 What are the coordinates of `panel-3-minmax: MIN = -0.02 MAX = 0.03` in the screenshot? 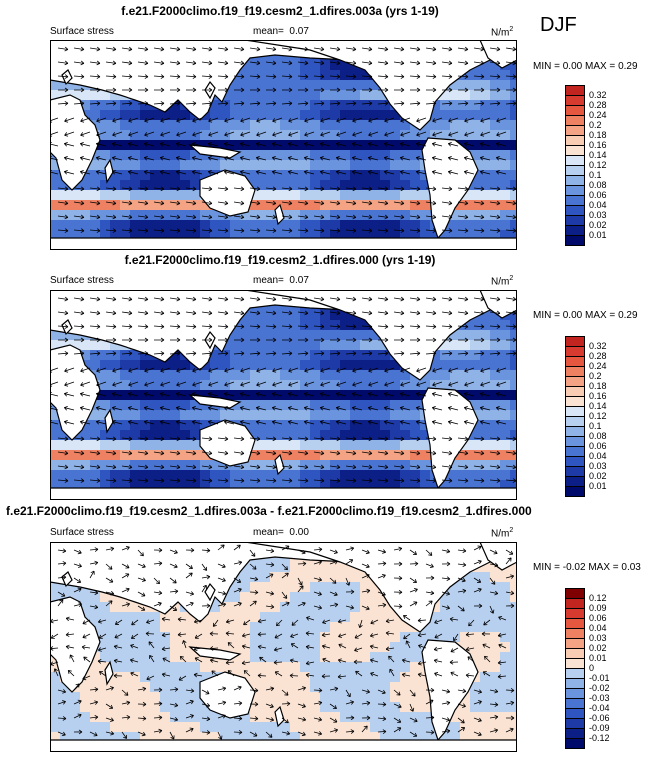 It's located at (587, 567).